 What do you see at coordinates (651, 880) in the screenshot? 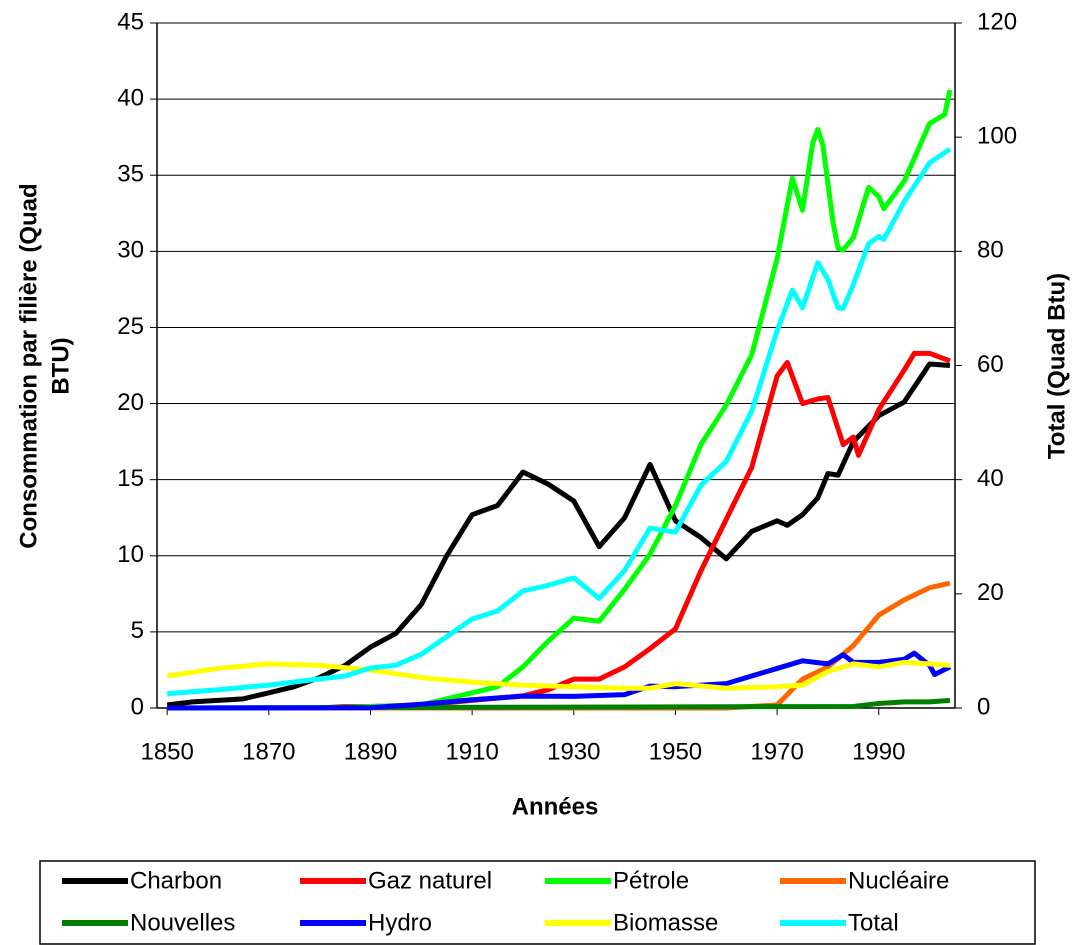
I see `legend-label: Pétrole` at bounding box center [651, 880].